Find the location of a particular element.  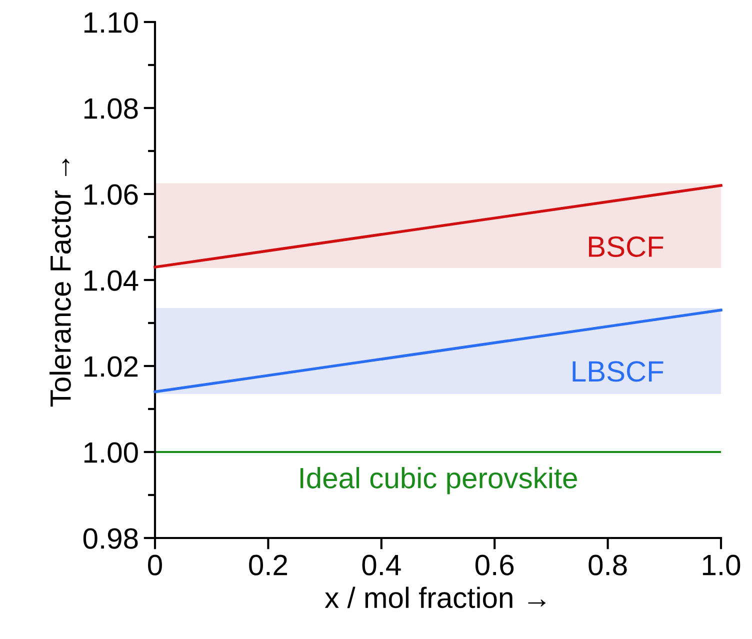

series-label: LBSCF is located at coordinates (618, 371).